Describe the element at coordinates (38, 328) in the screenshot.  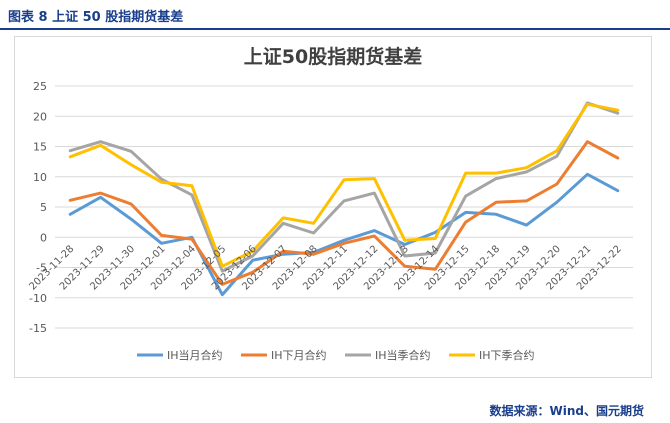
I see `y-tick-label: -15` at that location.